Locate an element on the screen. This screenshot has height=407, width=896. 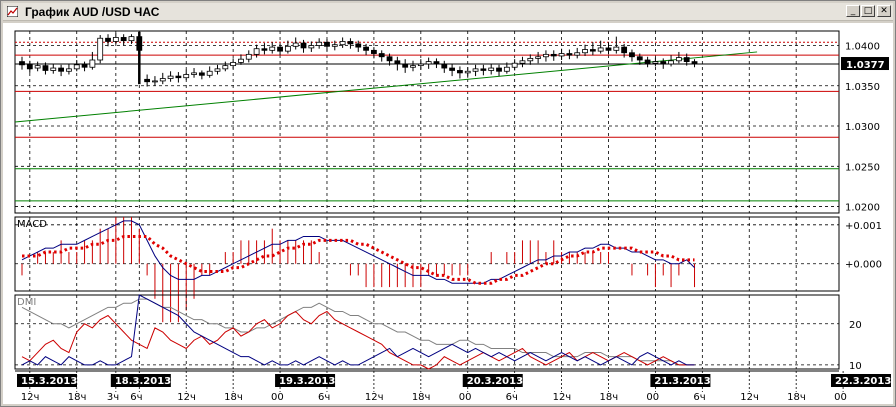
macd-line is located at coordinates (358, 252).